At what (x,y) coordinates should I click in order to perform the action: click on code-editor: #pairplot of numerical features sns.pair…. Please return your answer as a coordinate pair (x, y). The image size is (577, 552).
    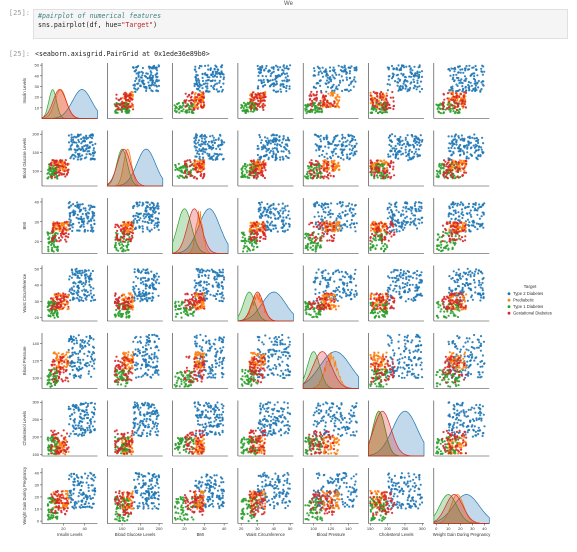
    Looking at the image, I should click on (300, 24).